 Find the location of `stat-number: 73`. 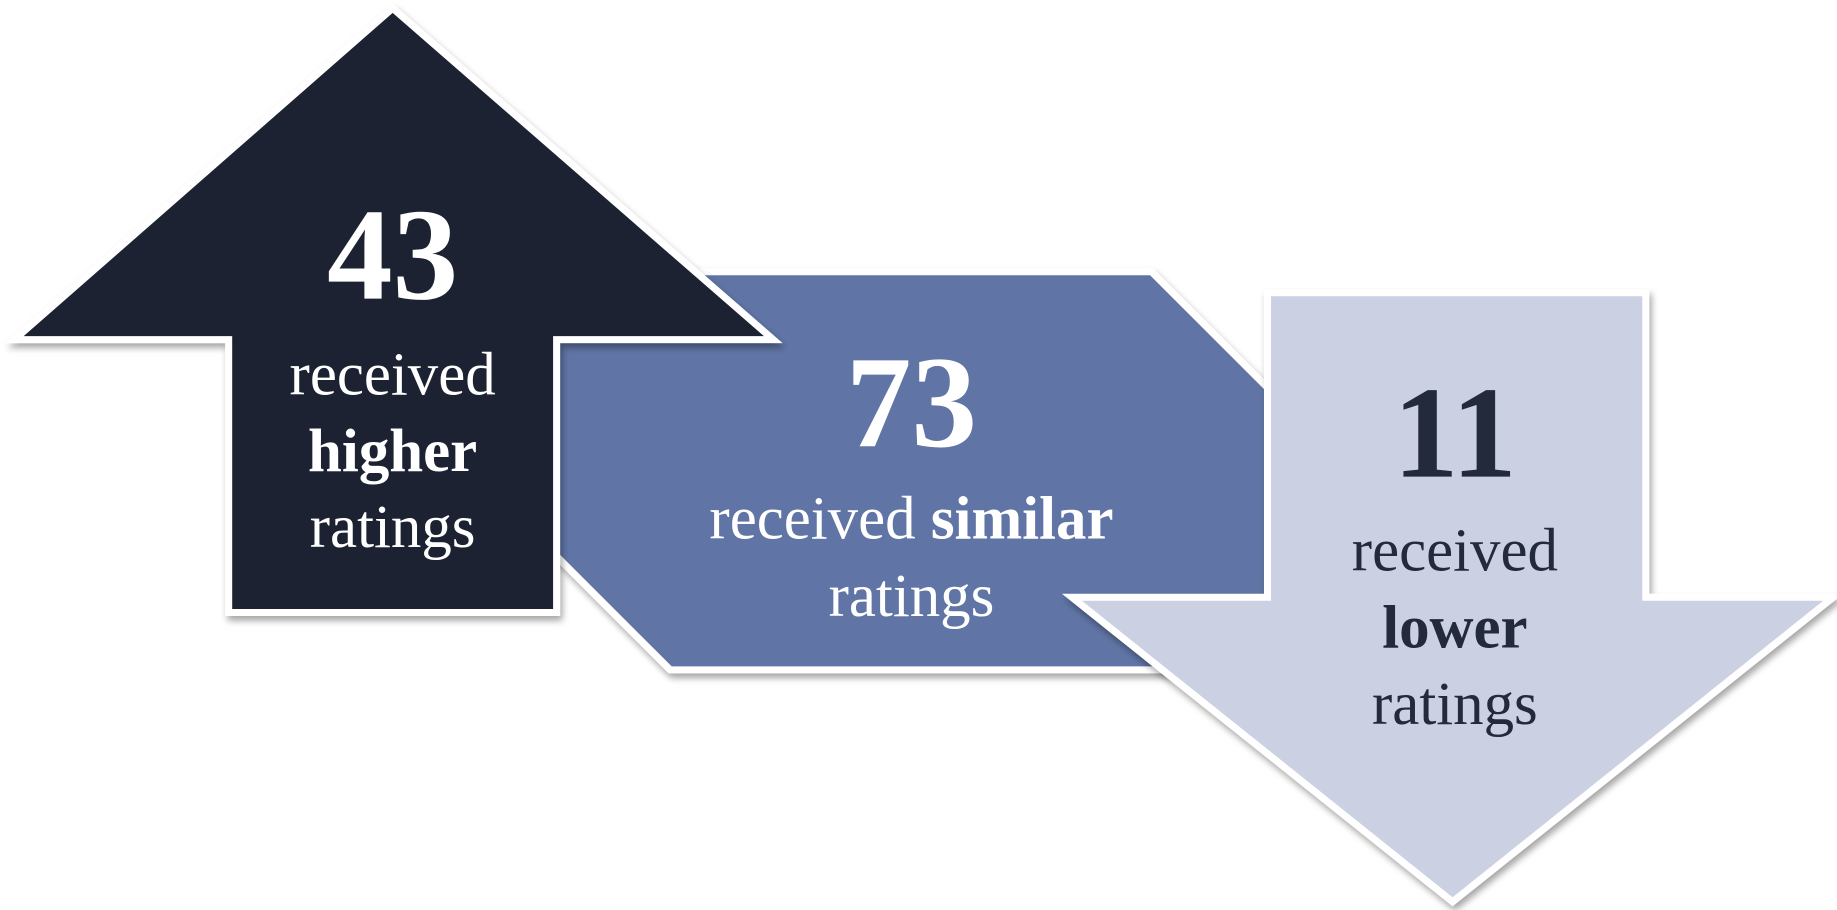

stat-number: 73 is located at coordinates (911, 402).